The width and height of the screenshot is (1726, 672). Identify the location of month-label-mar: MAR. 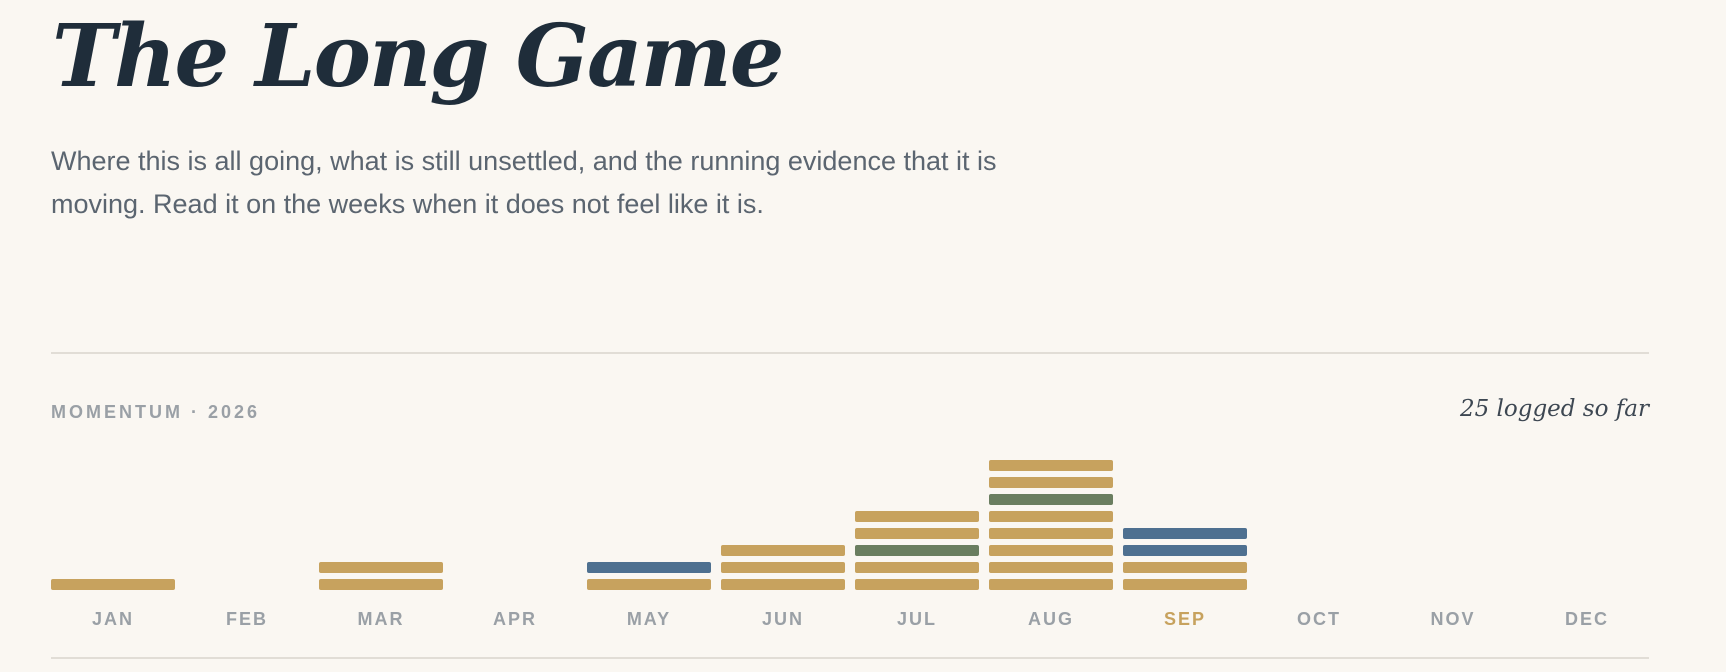
(381, 619).